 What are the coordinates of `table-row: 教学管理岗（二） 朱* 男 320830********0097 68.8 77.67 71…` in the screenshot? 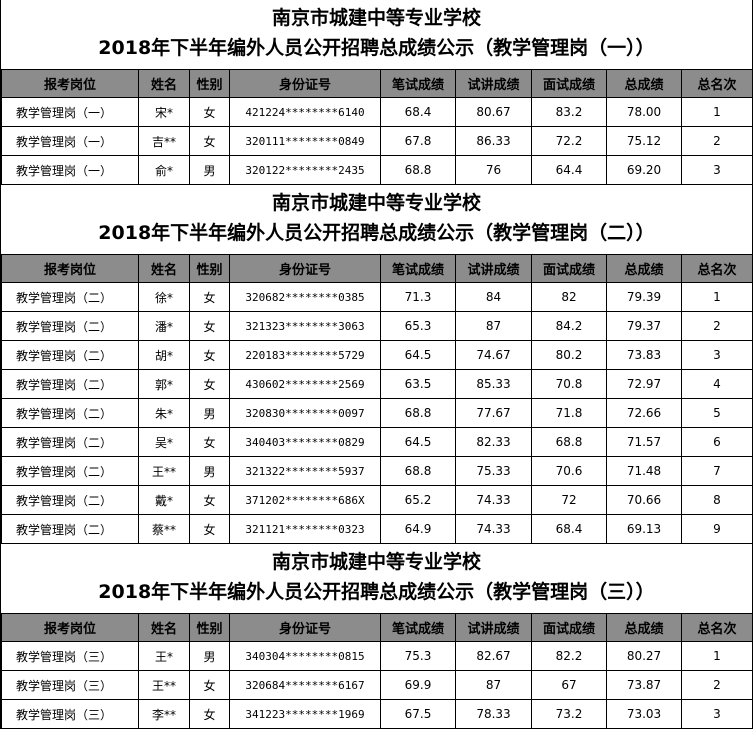 It's located at (377, 413).